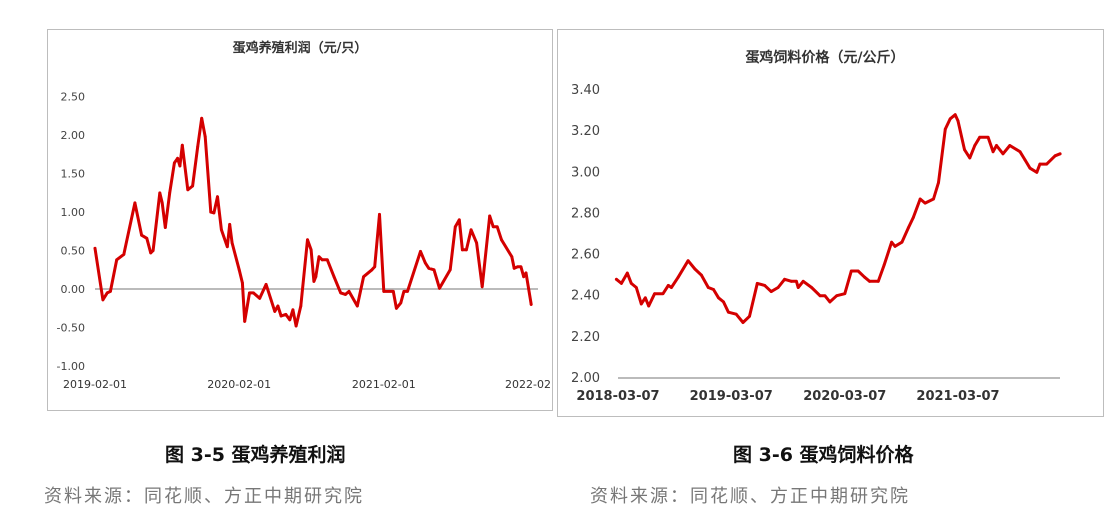 The height and width of the screenshot is (516, 1108). I want to click on chart-title-profit: 蛋鸡养殖利润（元/只）, so click(300, 48).